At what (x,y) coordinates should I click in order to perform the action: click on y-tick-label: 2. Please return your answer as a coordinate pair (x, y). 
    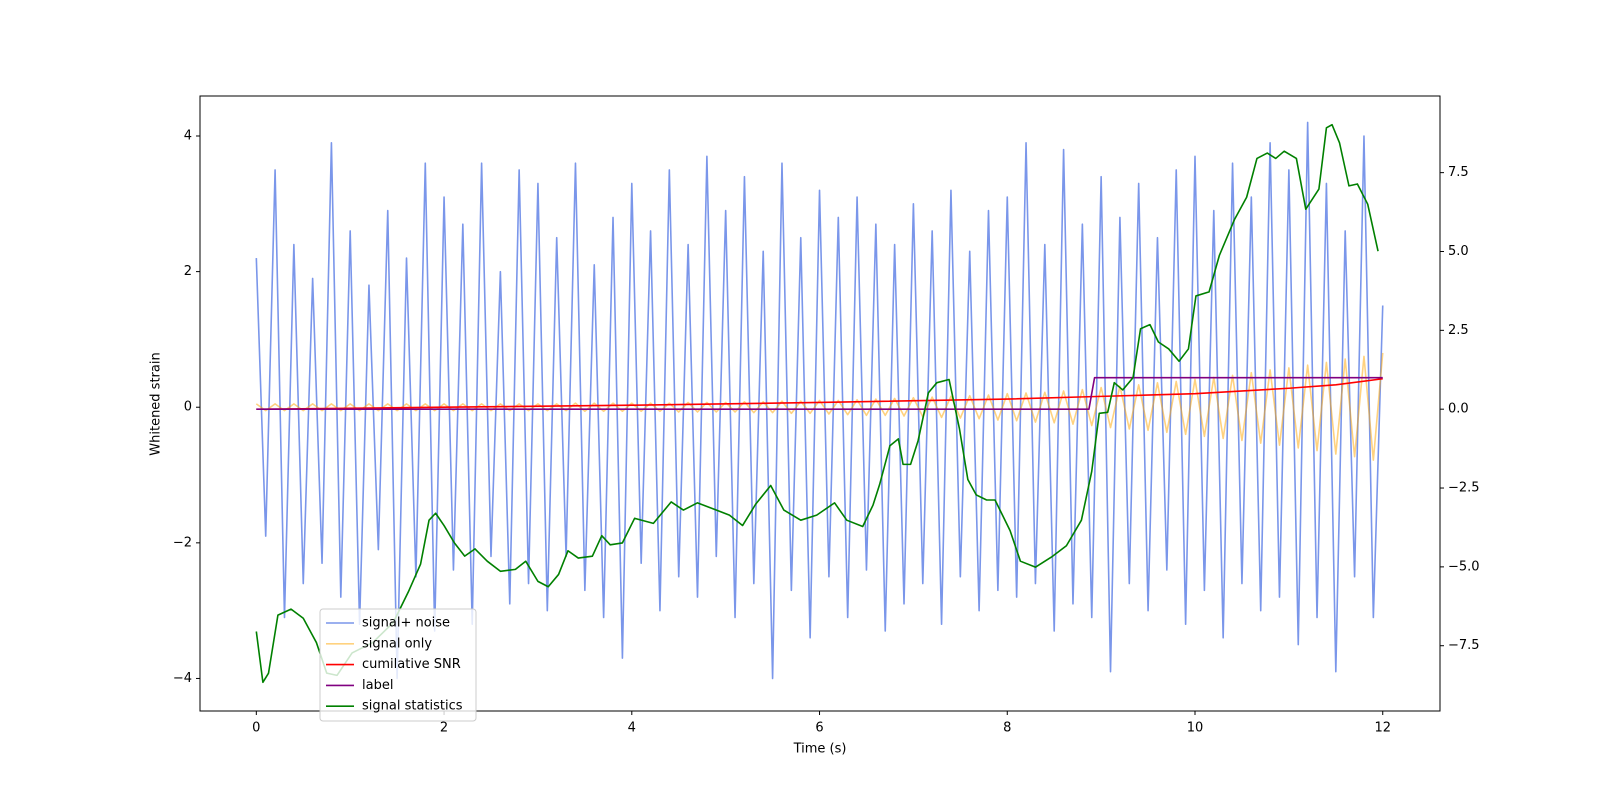
    Looking at the image, I should click on (188, 271).